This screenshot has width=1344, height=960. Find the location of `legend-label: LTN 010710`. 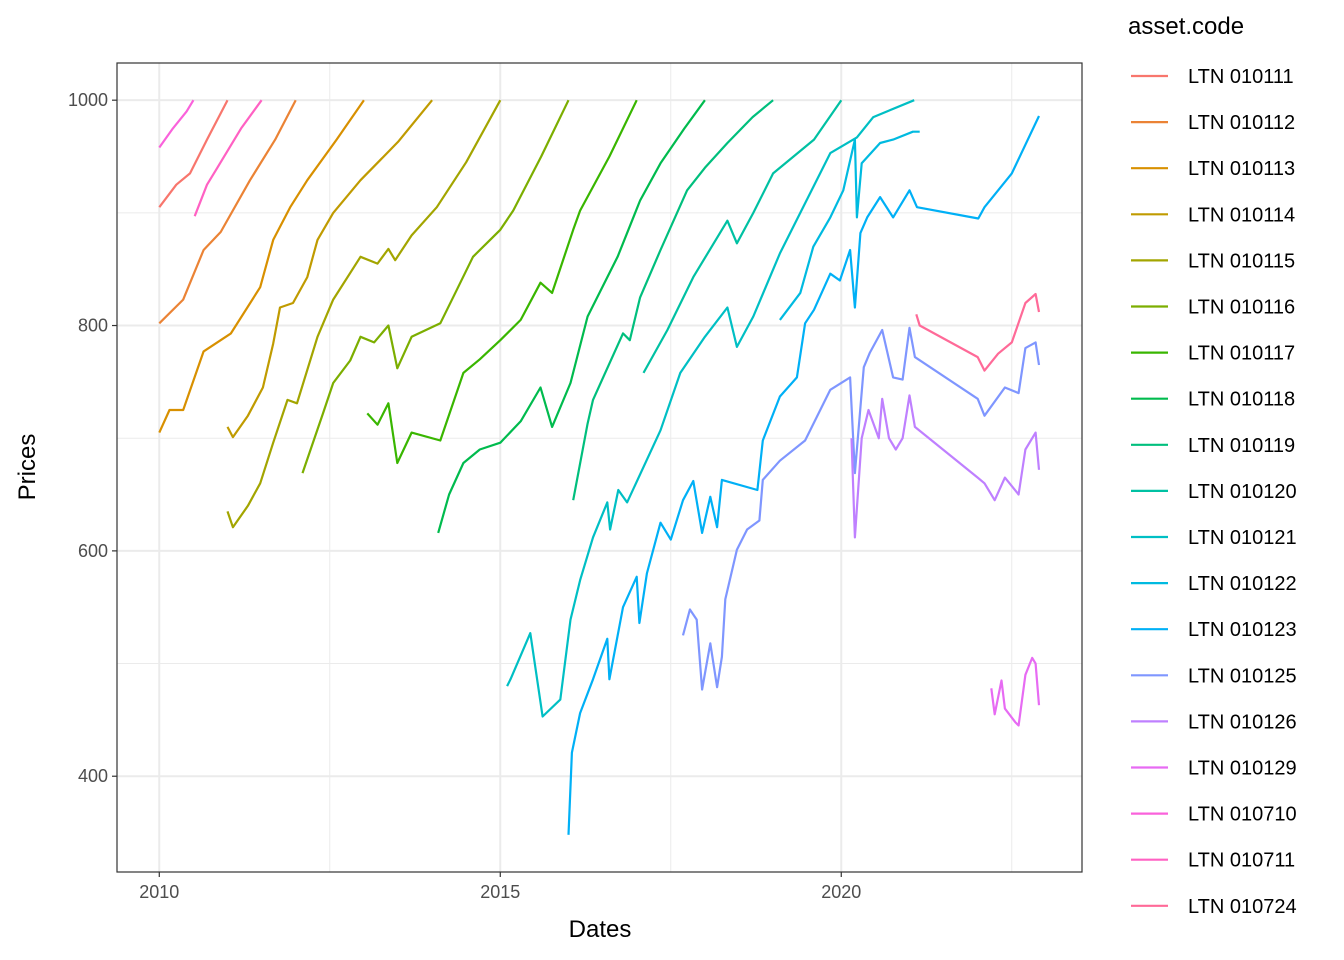

legend-label: LTN 010710 is located at coordinates (1242, 815).